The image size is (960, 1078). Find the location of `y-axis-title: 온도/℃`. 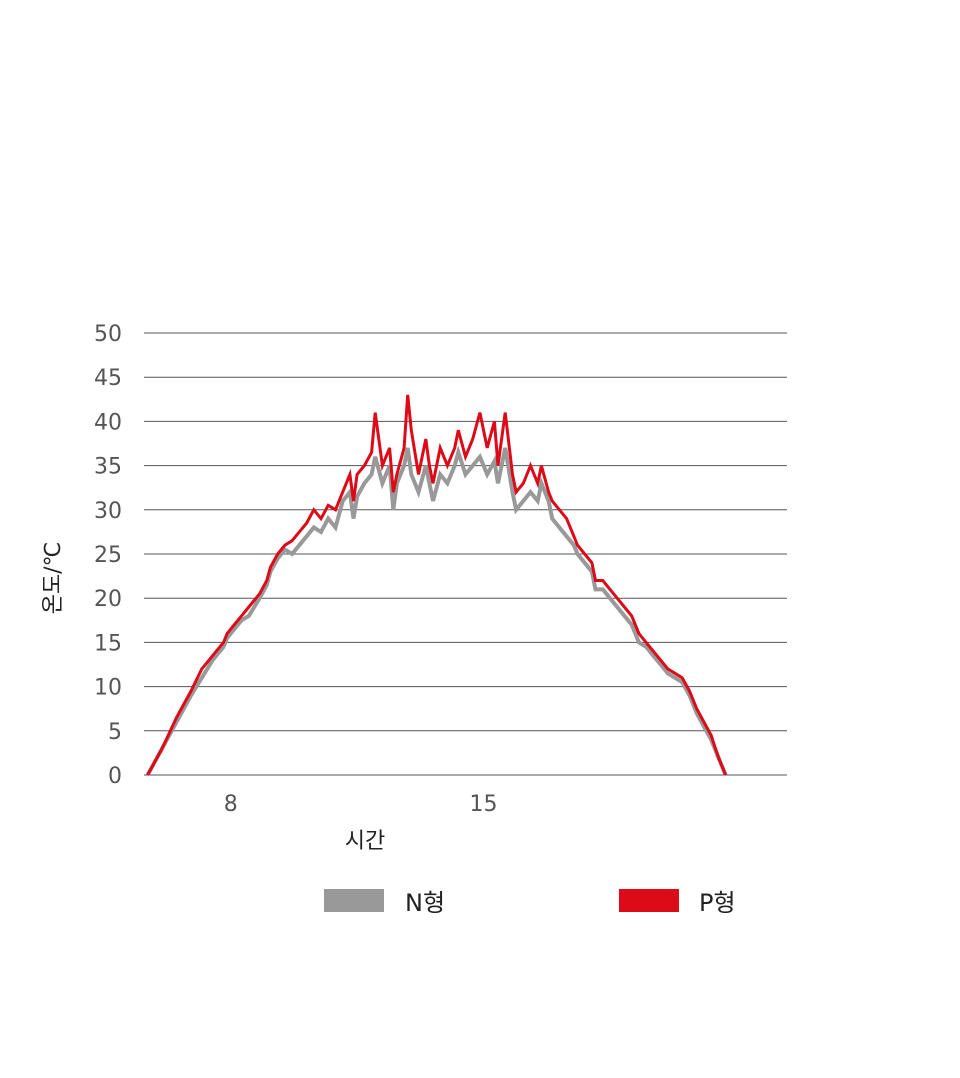

y-axis-title: 온도/℃ is located at coordinates (53, 578).